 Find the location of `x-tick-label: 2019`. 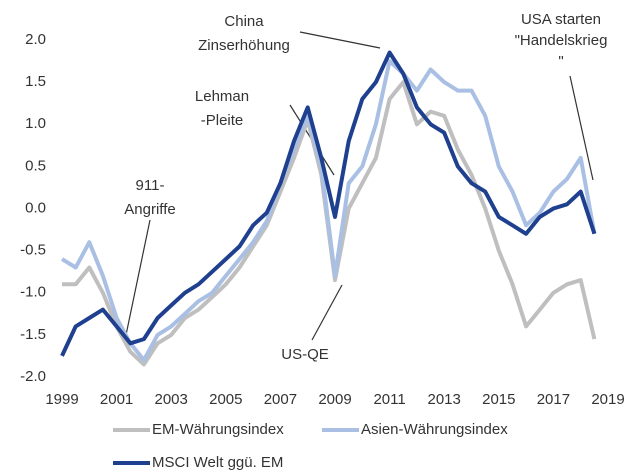

x-tick-label: 2019 is located at coordinates (607, 399).